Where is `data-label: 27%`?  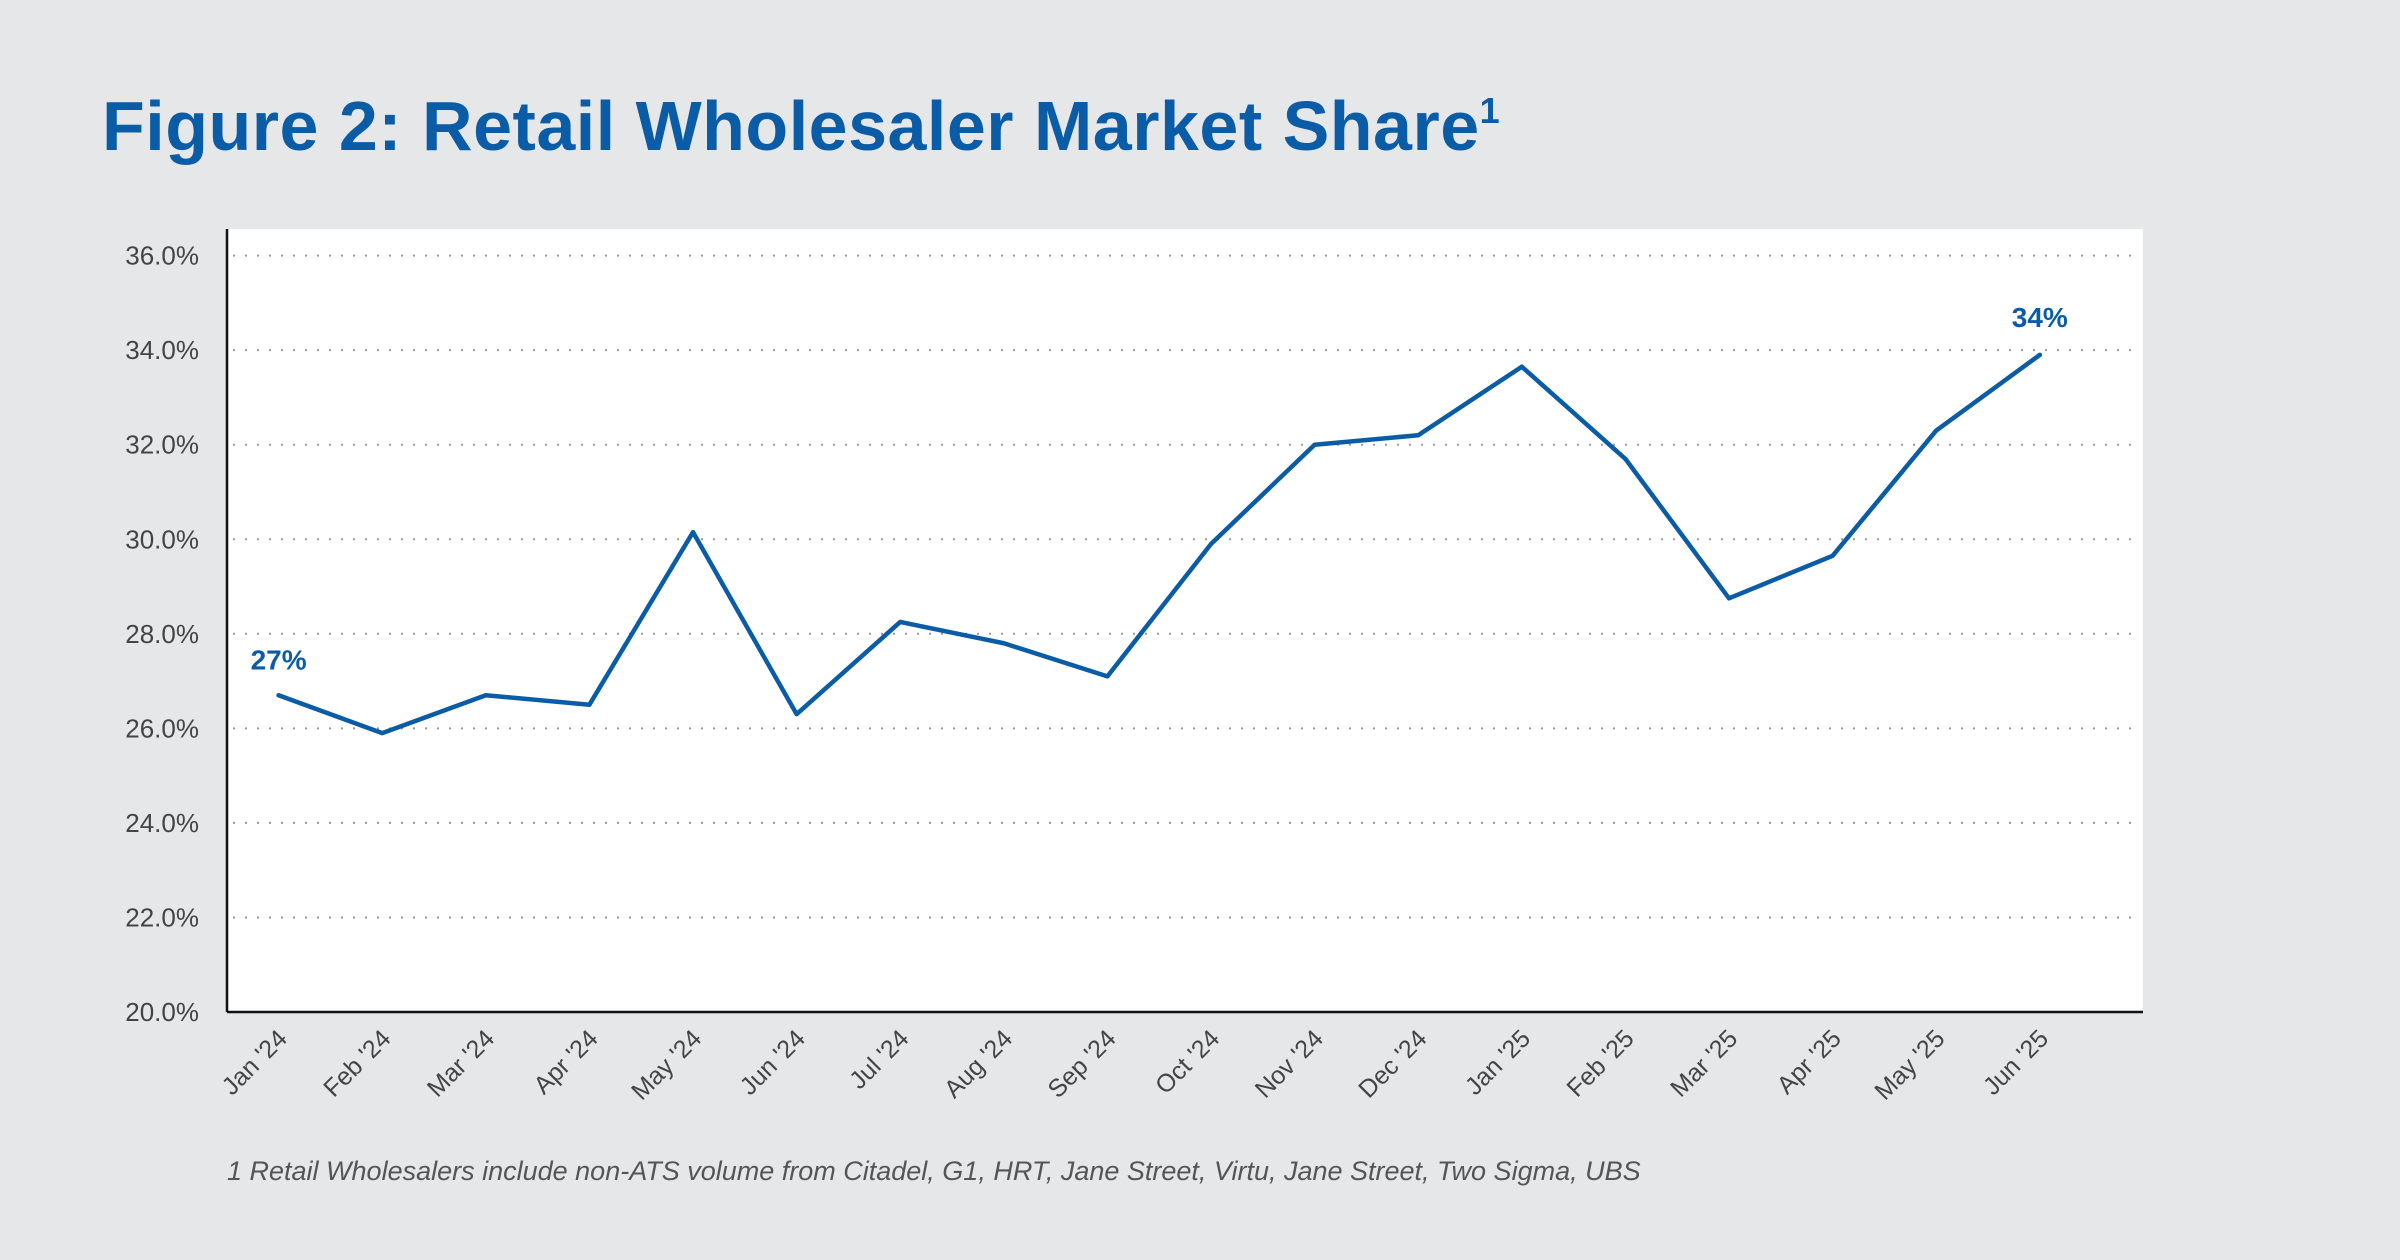 data-label: 27% is located at coordinates (279, 659).